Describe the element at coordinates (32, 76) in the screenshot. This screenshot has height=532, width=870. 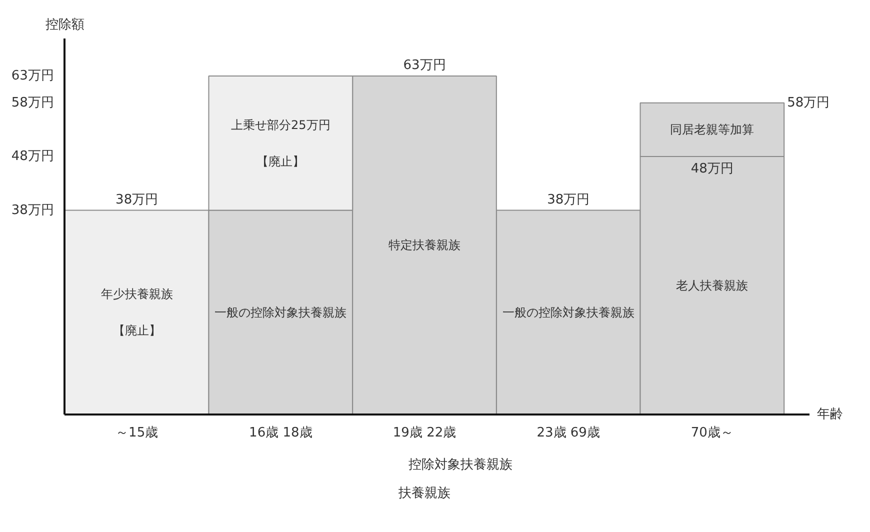
I see `y-tick-label: 63万円` at that location.